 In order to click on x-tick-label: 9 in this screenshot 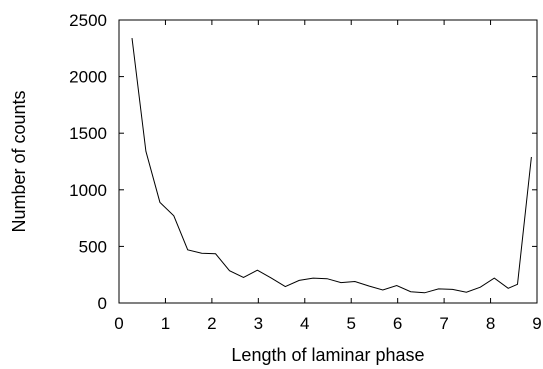, I will do `click(536, 323)`.